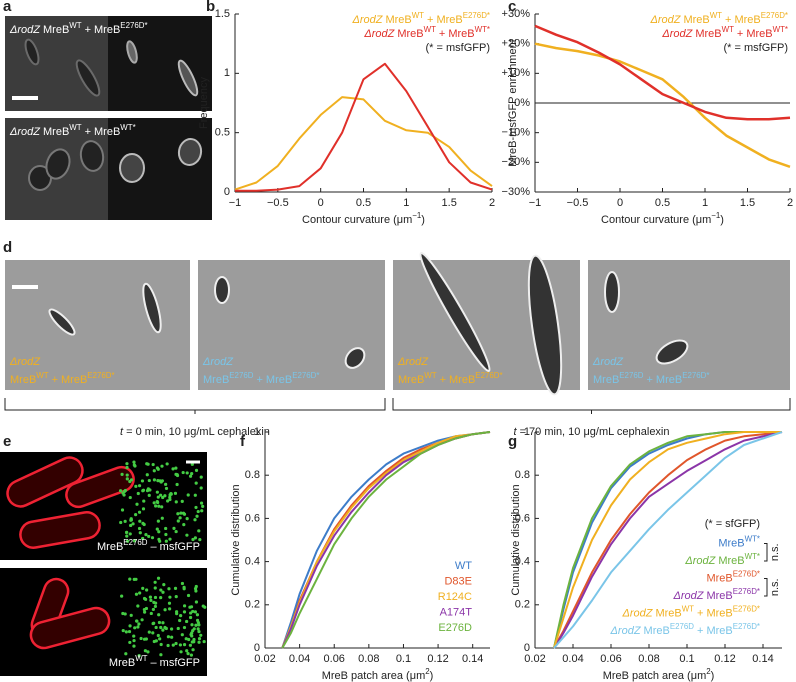 Image resolution: width=796 pixels, height=682 pixels. Describe the element at coordinates (222, 133) in the screenshot. I see `y-tick-label: 0.5` at that location.